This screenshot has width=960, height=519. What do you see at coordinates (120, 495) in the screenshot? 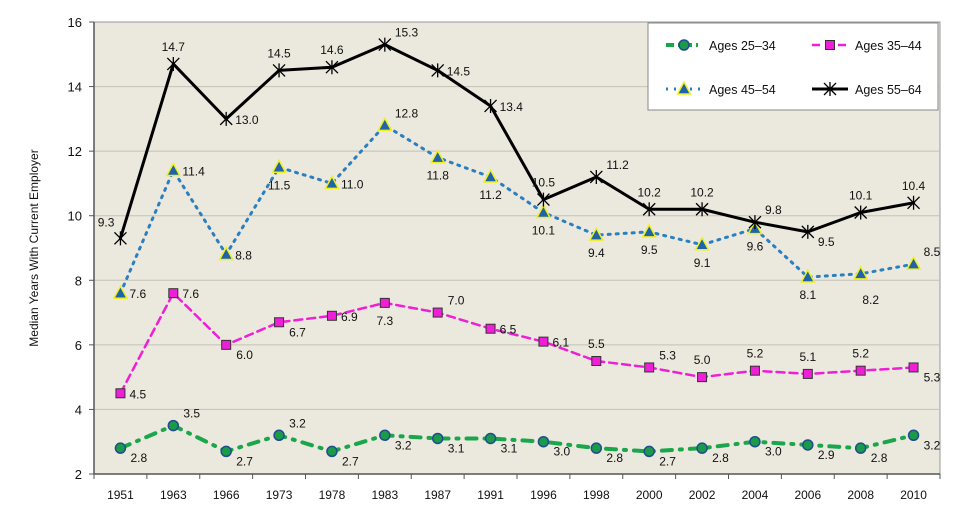
I see `x-tick-label: 1951` at bounding box center [120, 495].